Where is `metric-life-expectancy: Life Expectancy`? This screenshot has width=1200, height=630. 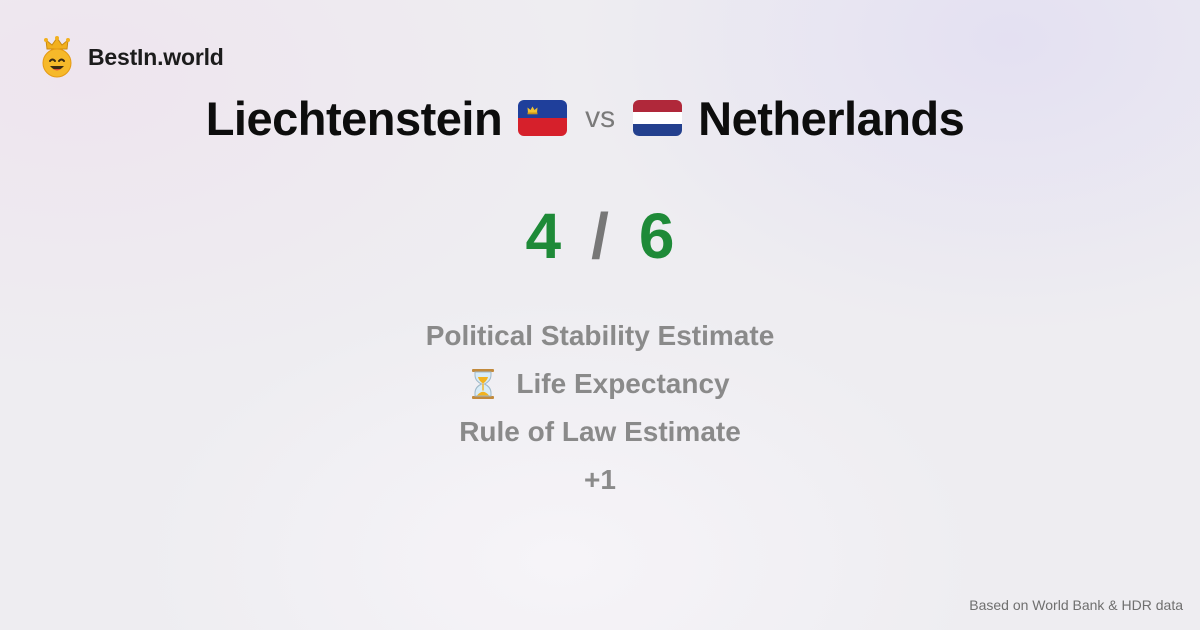
metric-life-expectancy: Life Expectancy is located at coordinates (600, 384).